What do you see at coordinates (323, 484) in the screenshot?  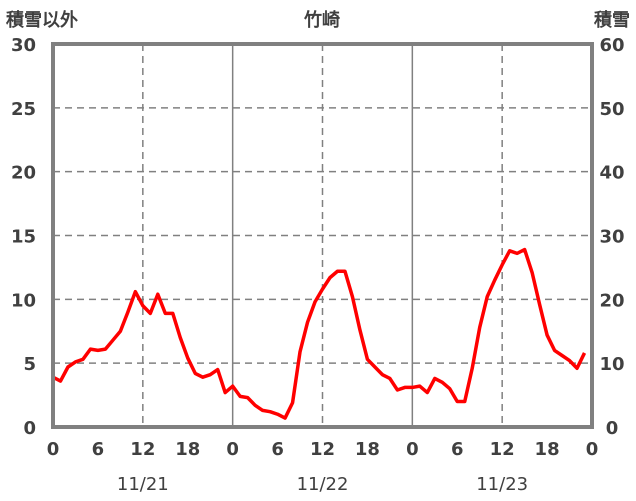 I see `date-label: 11/22` at bounding box center [323, 484].